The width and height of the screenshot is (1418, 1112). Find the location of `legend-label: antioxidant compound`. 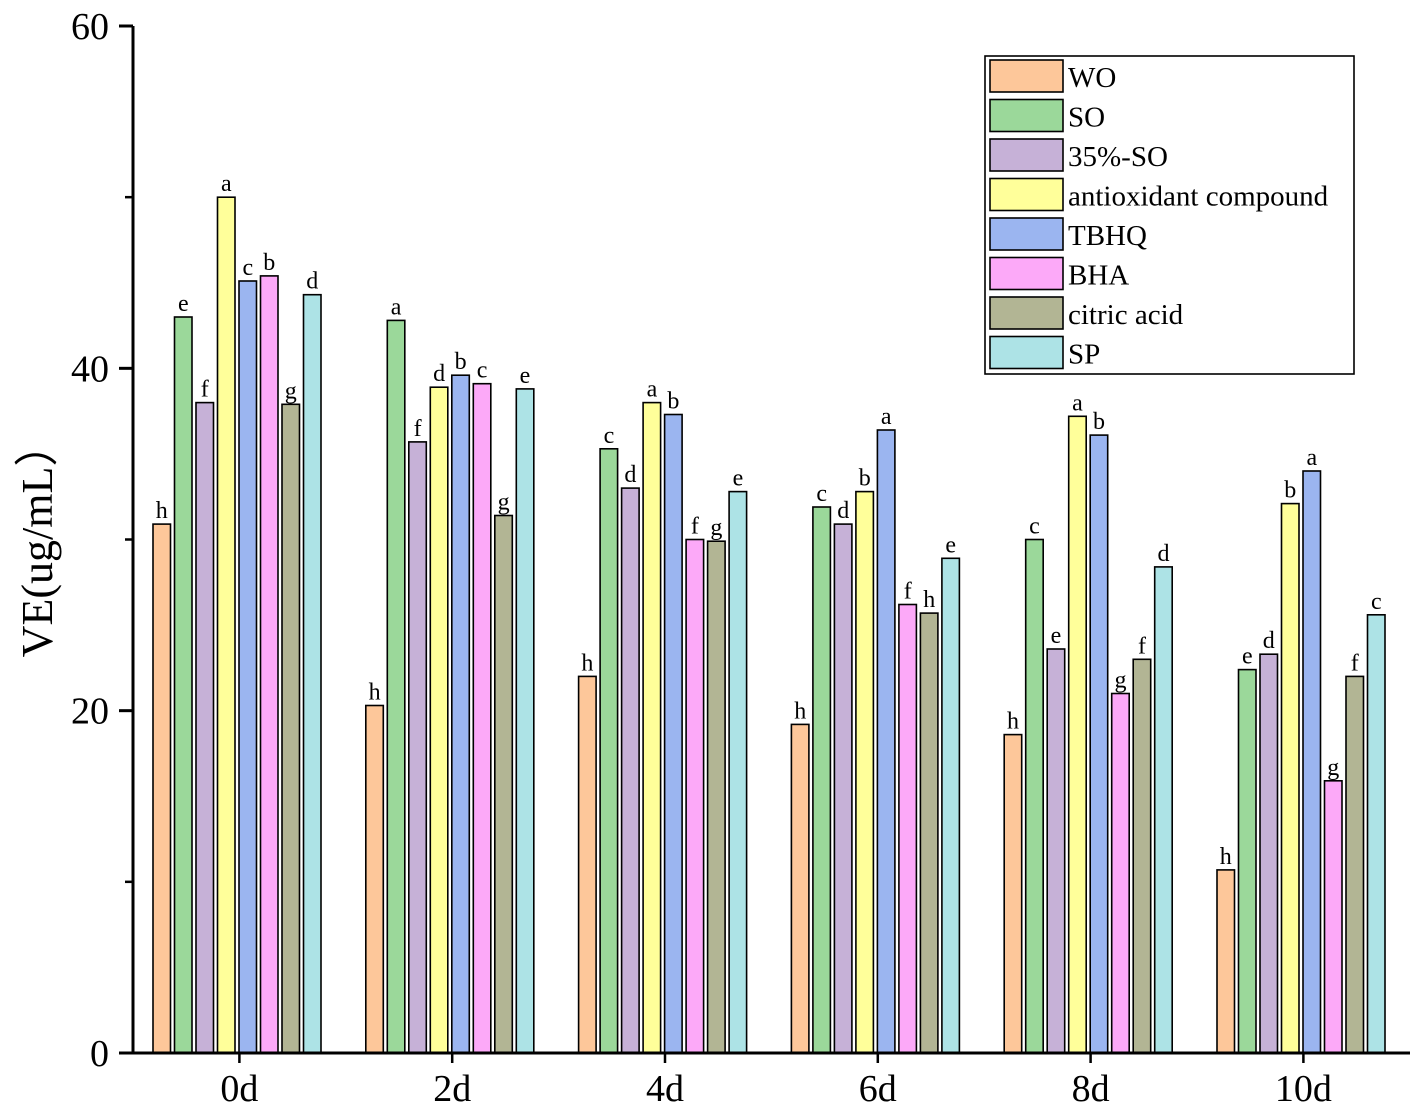

legend-label: antioxidant compound is located at coordinates (1198, 197).